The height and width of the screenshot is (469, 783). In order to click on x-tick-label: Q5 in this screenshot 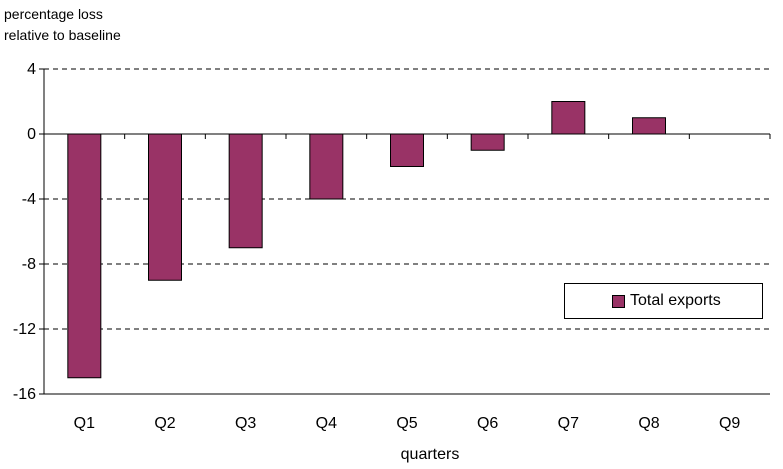, I will do `click(406, 423)`.